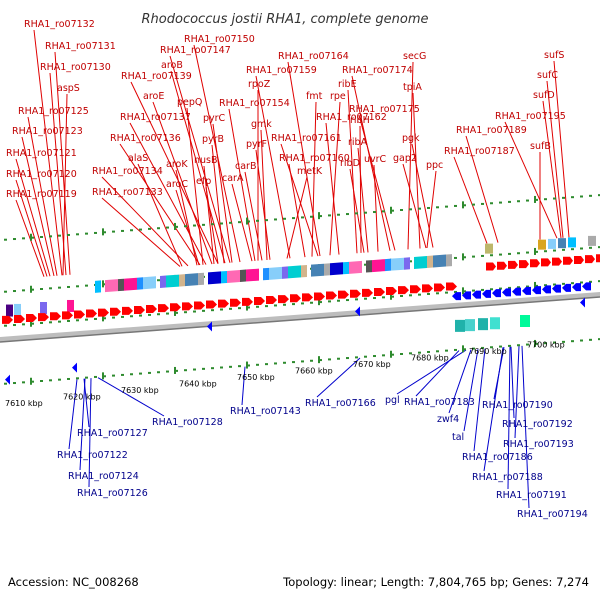  I want to click on reverse-gene-label: RHA1_ro07194, so click(552, 514).